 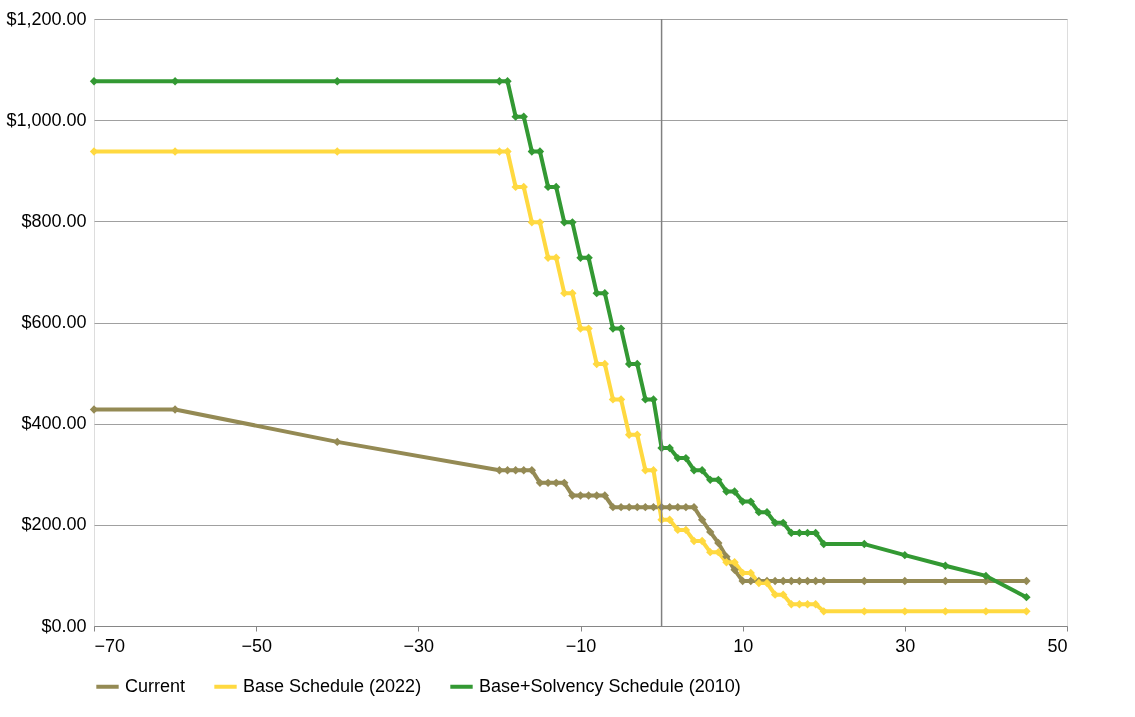 What do you see at coordinates (332, 685) in the screenshot?
I see `legend-label: Base Schedule (2022)` at bounding box center [332, 685].